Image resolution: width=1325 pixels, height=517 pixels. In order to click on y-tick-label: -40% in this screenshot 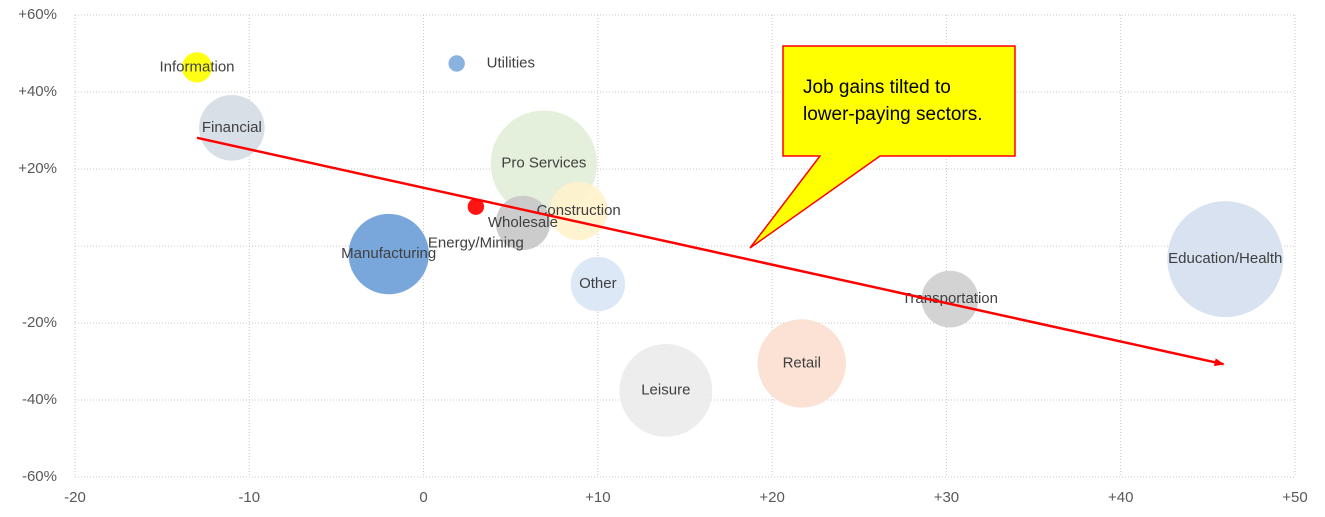, I will do `click(39, 399)`.